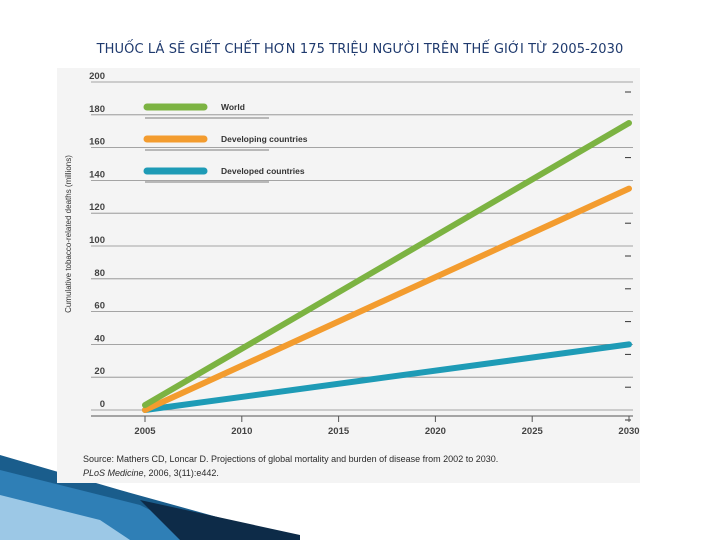 The height and width of the screenshot is (540, 720). Describe the element at coordinates (387, 426) in the screenshot. I see `x-axis-ticks: 2005 2010 2015 2020 2025 2030` at that location.